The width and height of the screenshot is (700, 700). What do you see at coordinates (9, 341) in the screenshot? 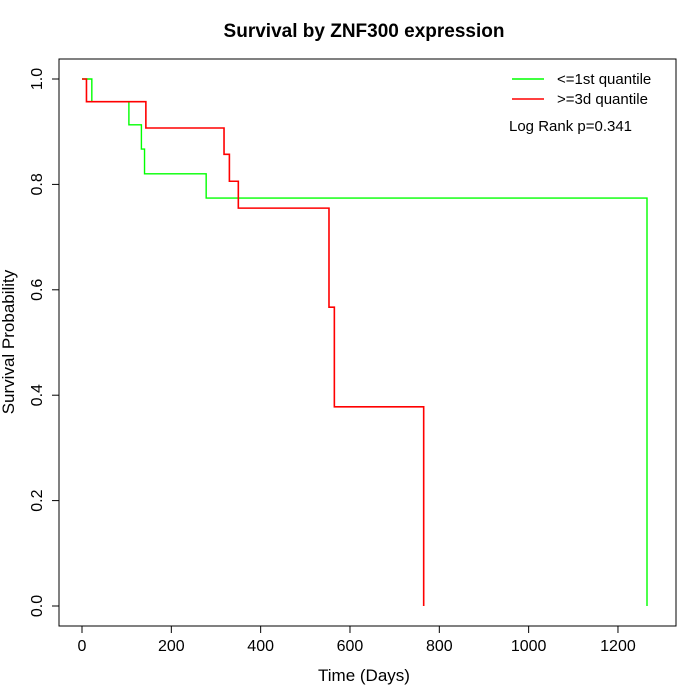
I see `y-axis-label: Survival Probability` at bounding box center [9, 341].